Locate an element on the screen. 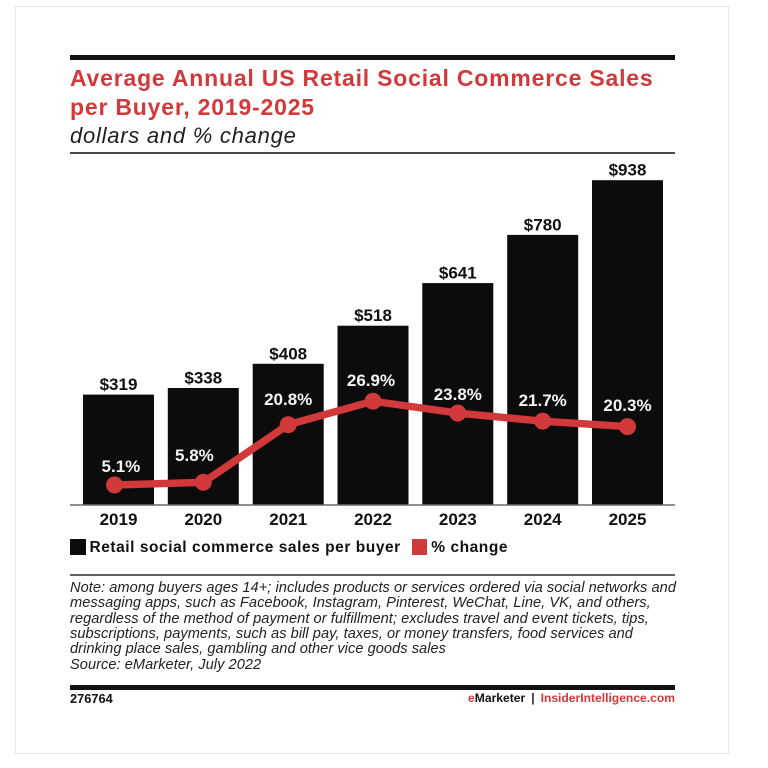 Image resolution: width=768 pixels, height=768 pixels. svg-text: 2020 is located at coordinates (203, 519).